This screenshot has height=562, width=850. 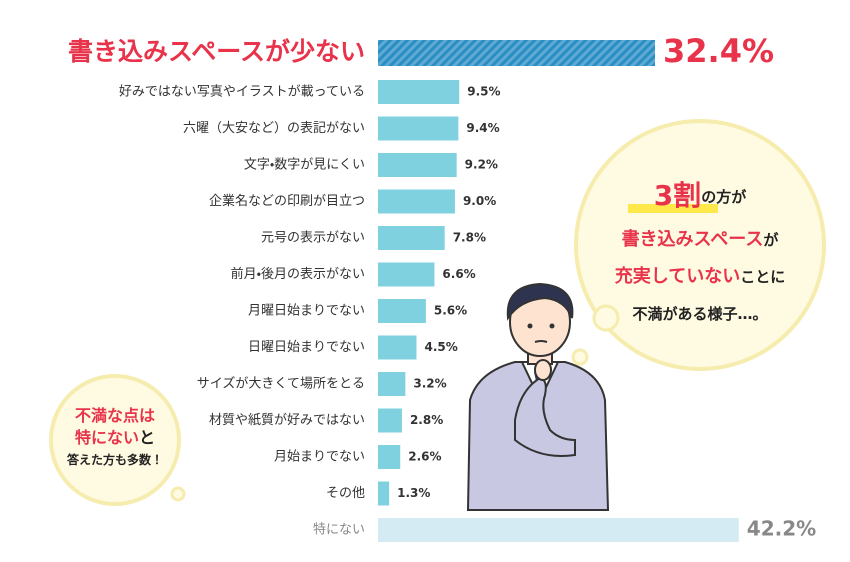 I want to click on category-label: 好みではない写真やイラストが載っている, so click(x=242, y=92).